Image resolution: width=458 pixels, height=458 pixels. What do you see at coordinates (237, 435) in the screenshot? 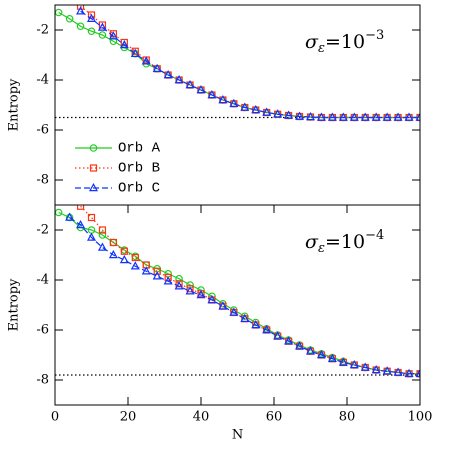
I see `x-axis-label: N` at bounding box center [237, 435].